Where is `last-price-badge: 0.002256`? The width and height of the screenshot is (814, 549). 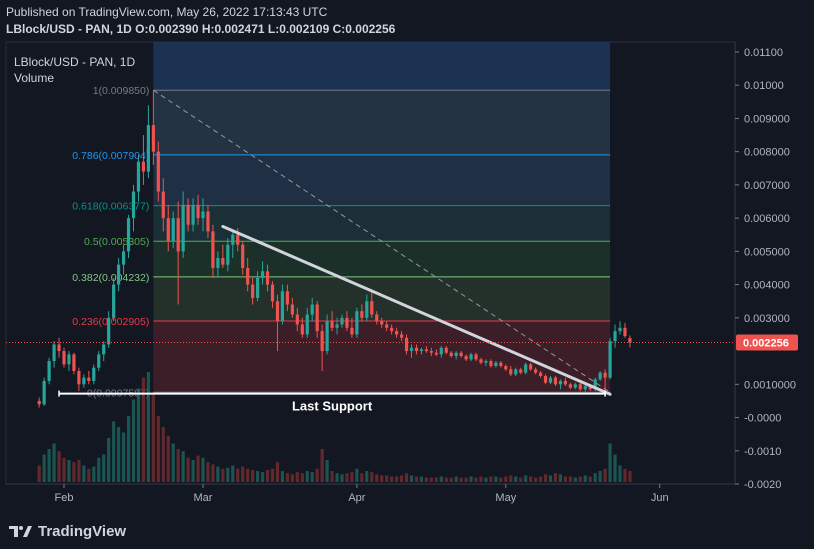 last-price-badge: 0.002256 is located at coordinates (402, 342).